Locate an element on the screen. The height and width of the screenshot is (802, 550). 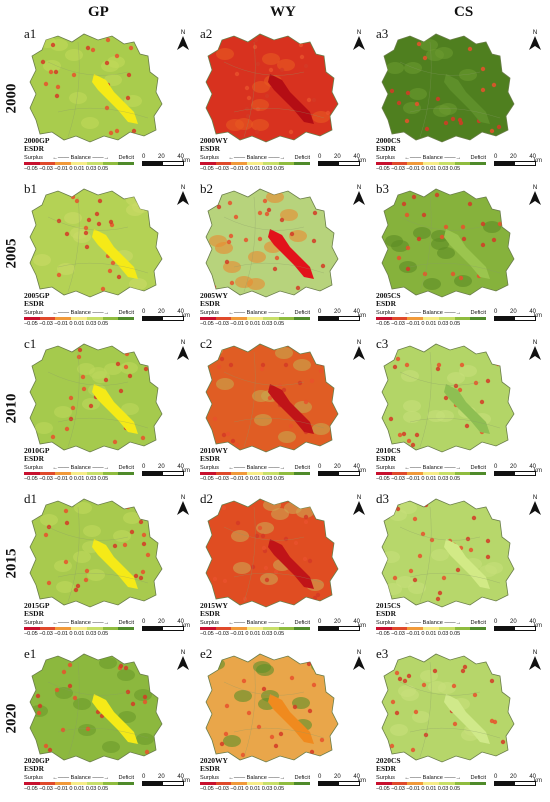
panel-label: c2 is located at coordinates (206, 343).